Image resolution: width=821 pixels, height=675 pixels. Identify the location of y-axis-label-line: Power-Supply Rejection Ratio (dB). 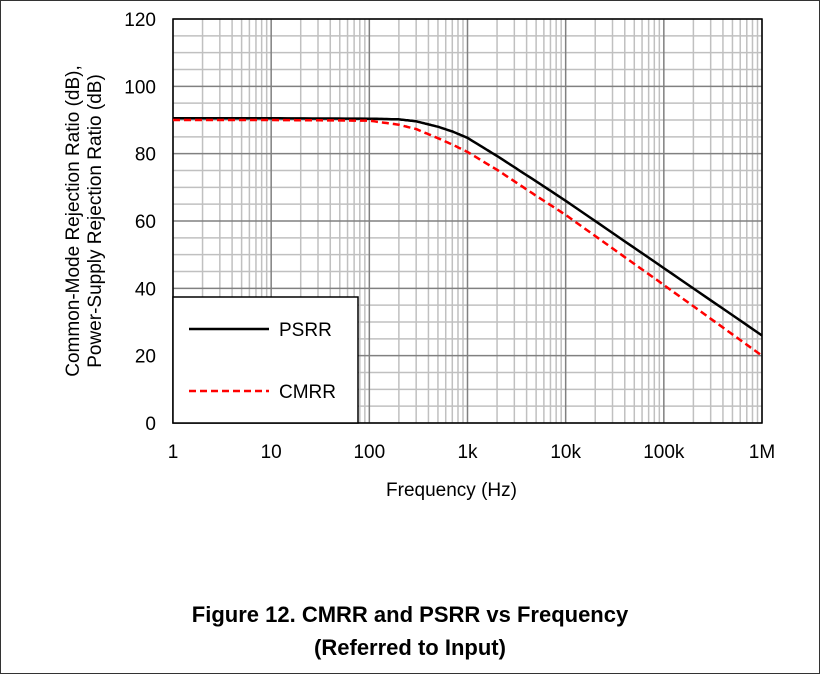
(95, 221).